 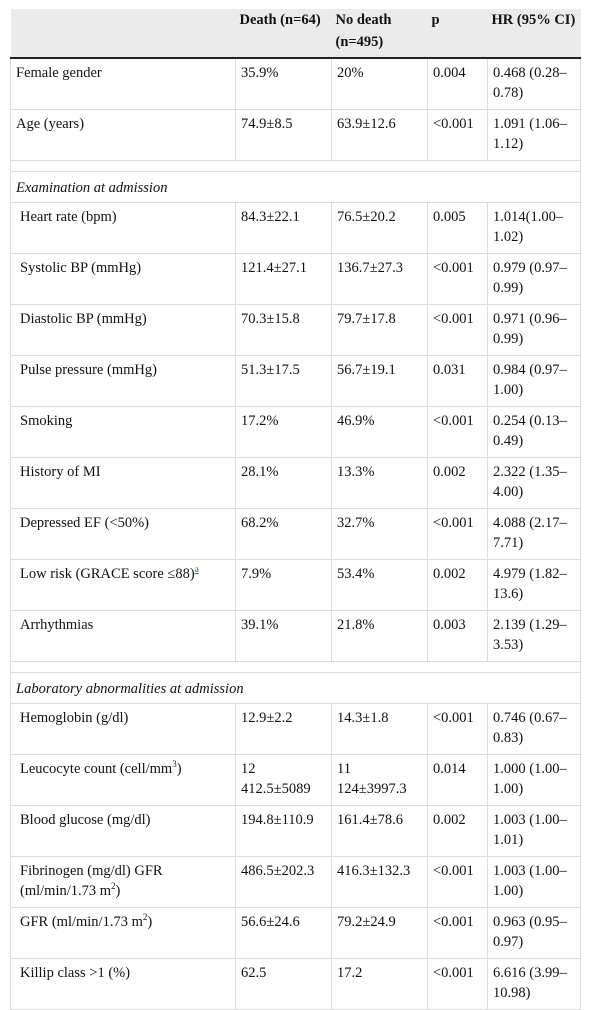 I want to click on row-label: Low risk (GRACE score ≤88)a, so click(x=123, y=584).